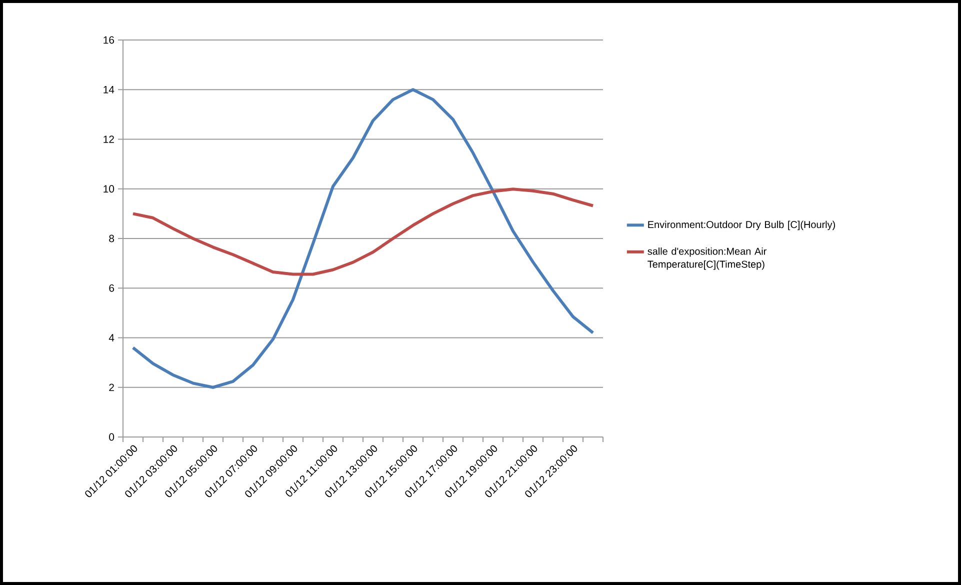 This screenshot has height=585, width=961. What do you see at coordinates (111, 338) in the screenshot?
I see `y-tick-label: 4` at bounding box center [111, 338].